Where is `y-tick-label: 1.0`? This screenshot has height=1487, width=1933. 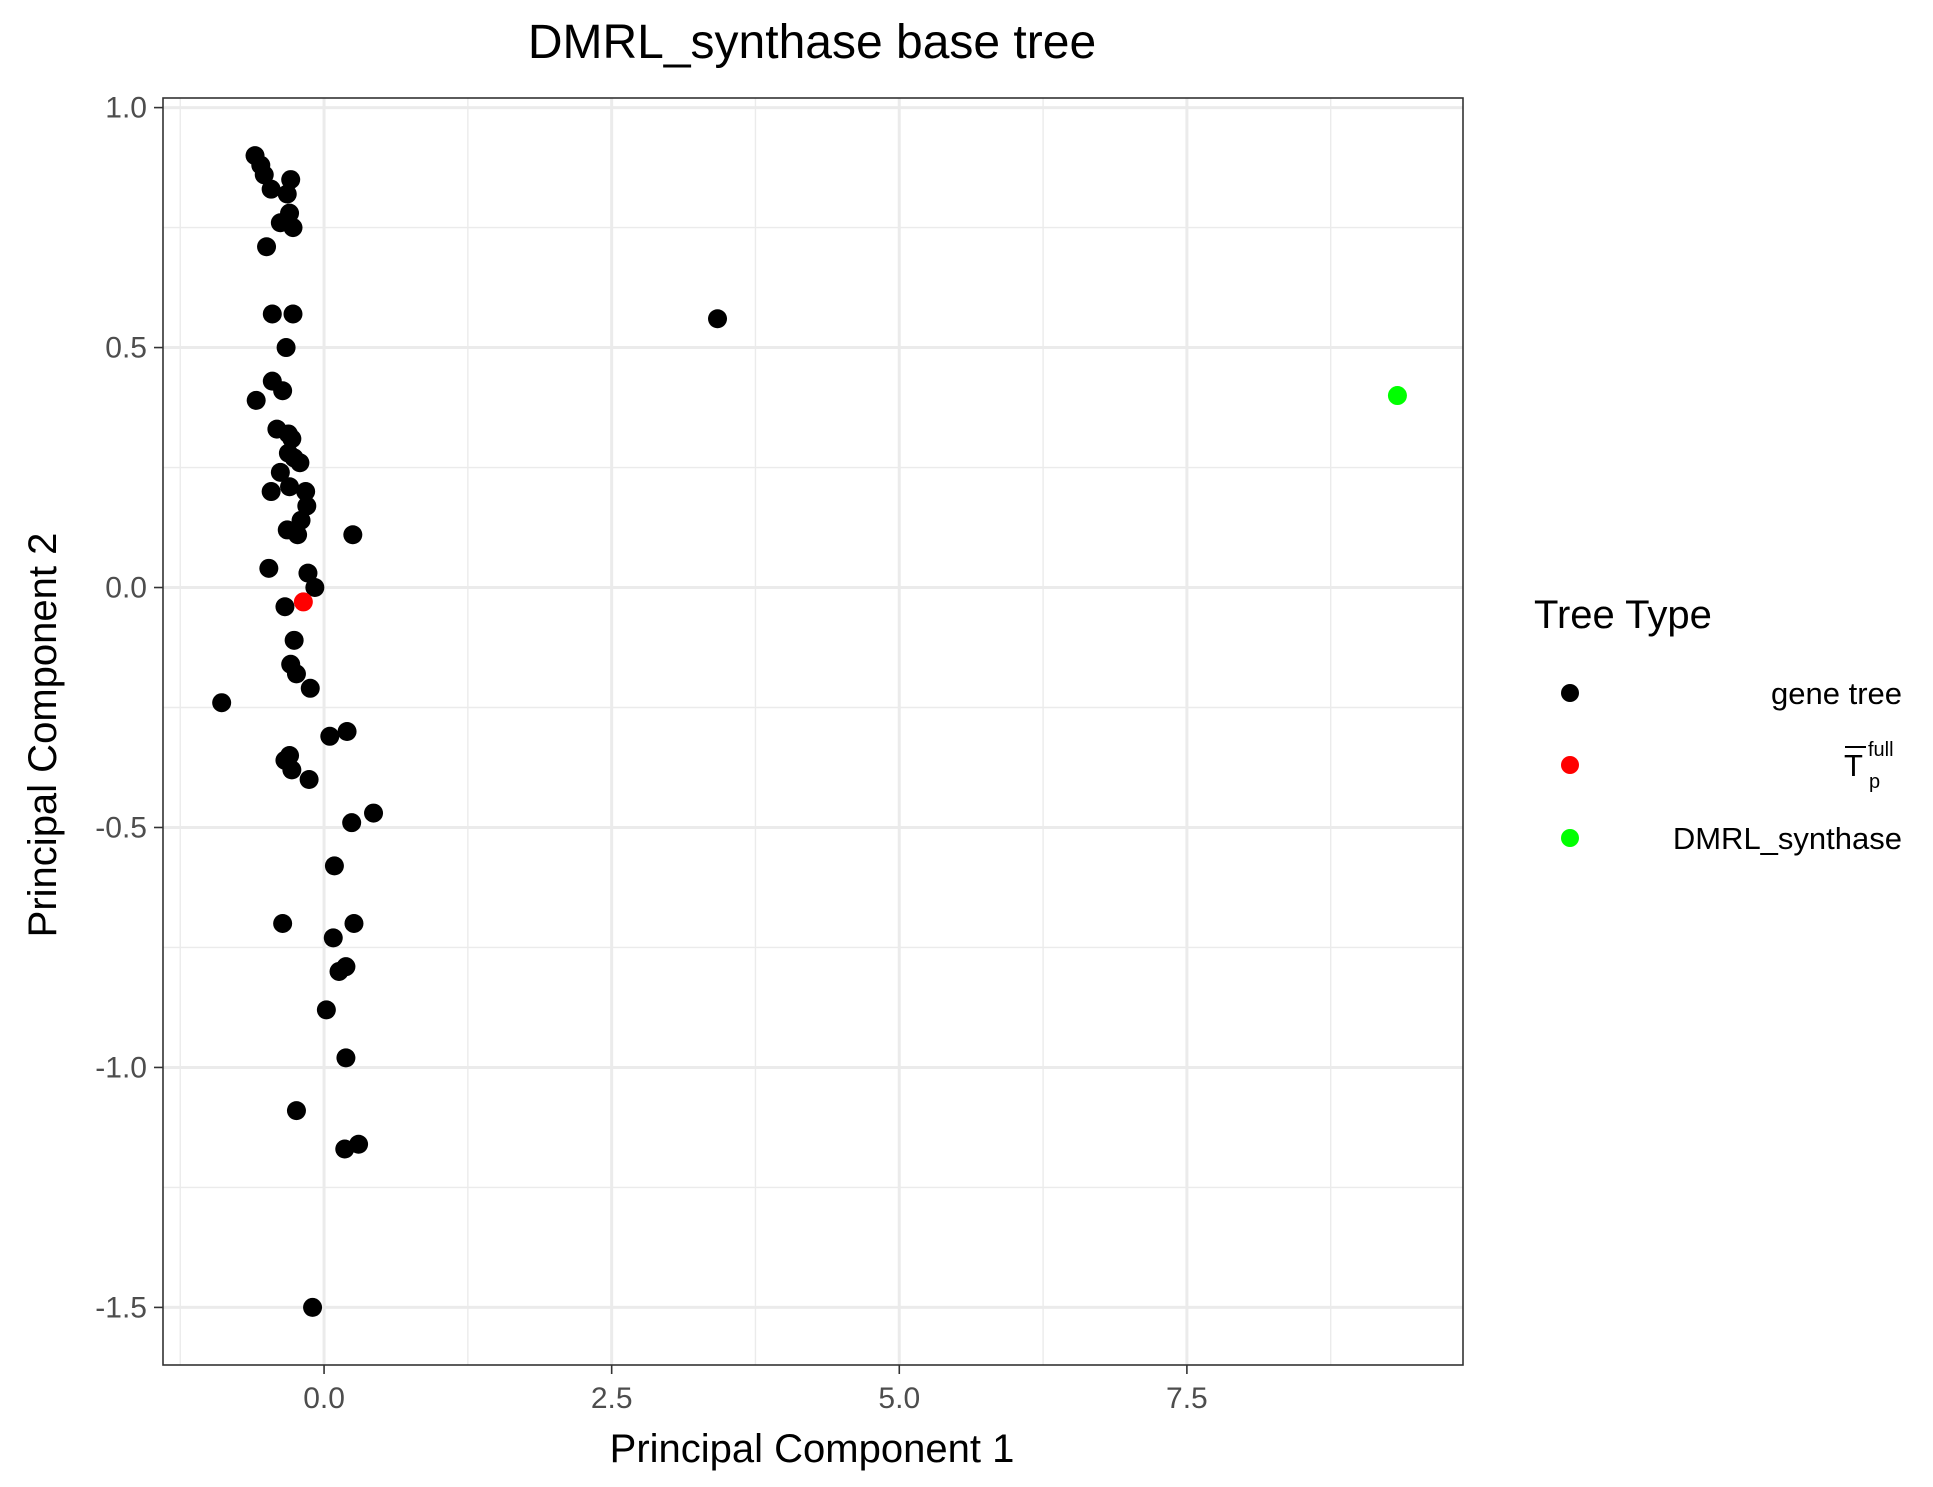
y-tick-label: 1.0 is located at coordinates (126, 108).